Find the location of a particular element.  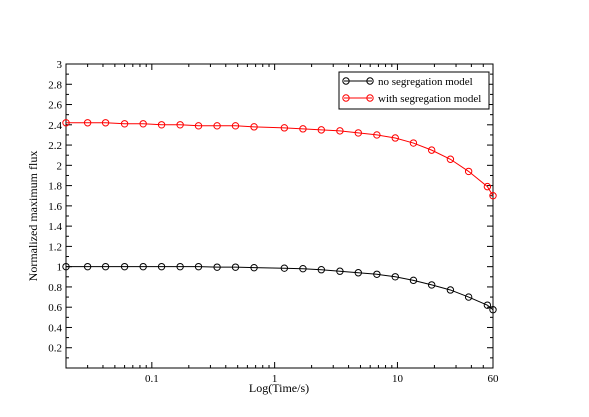

y-tick-label: 2.2 is located at coordinates (55, 146).